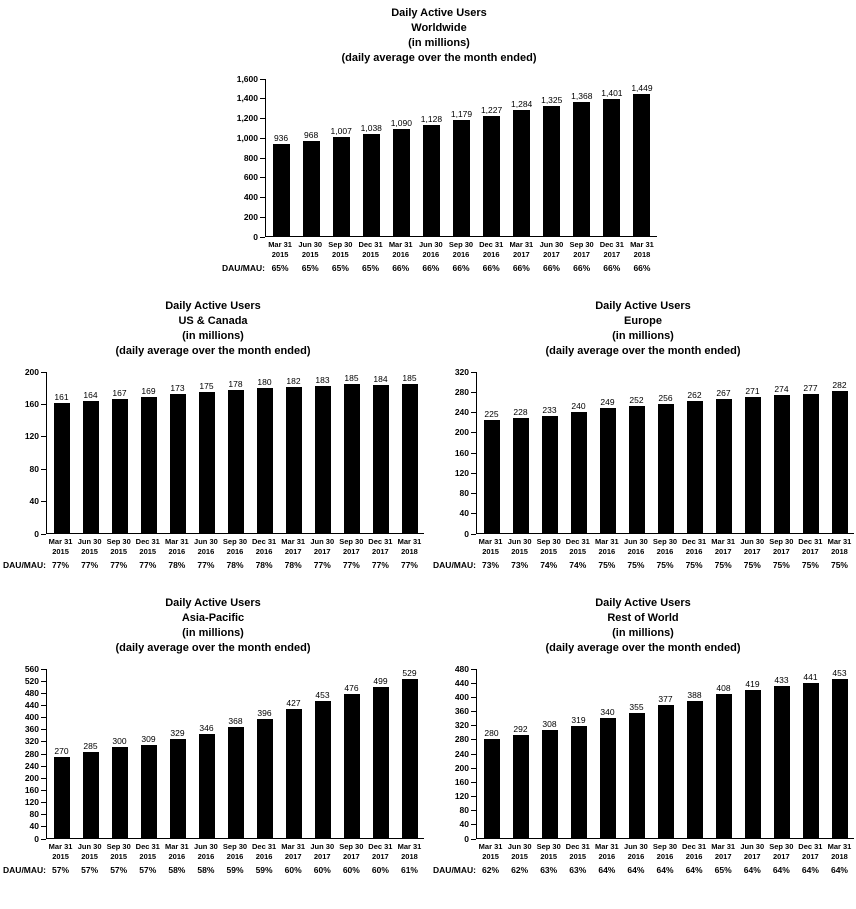 The width and height of the screenshot is (856, 909). I want to click on bar-column: 184, so click(380, 452).